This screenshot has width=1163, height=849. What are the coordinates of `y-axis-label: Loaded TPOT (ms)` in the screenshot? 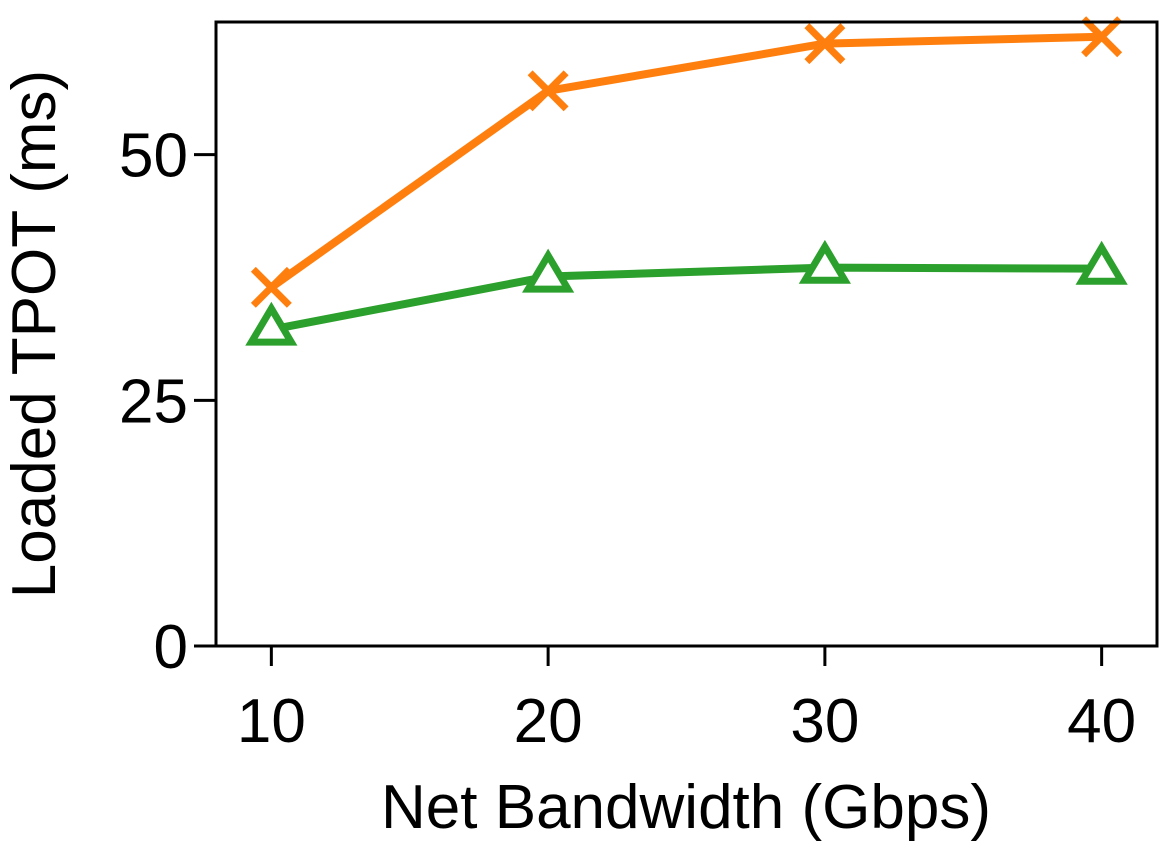 It's located at (34, 334).